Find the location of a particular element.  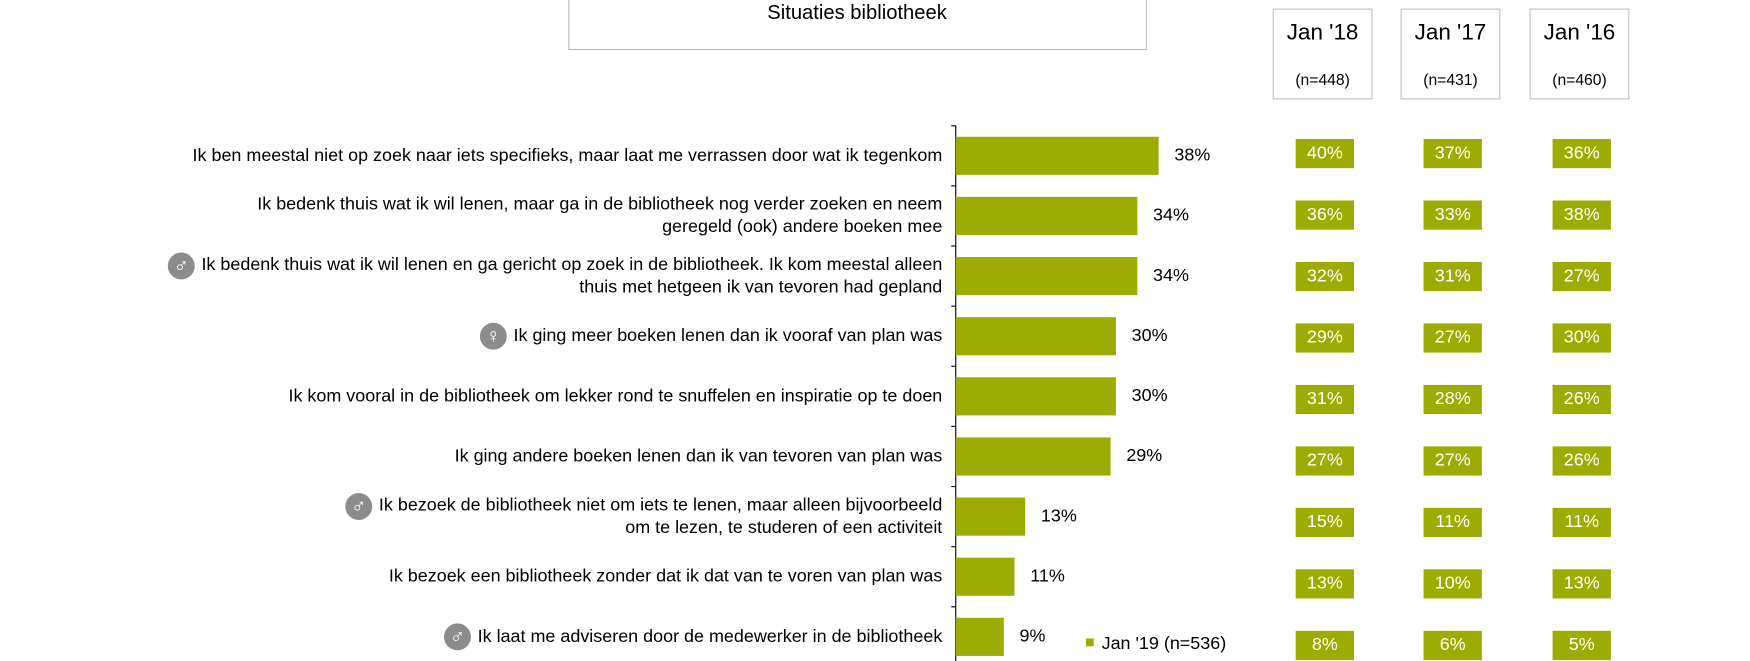

comparison-value: 33% is located at coordinates (1453, 214).